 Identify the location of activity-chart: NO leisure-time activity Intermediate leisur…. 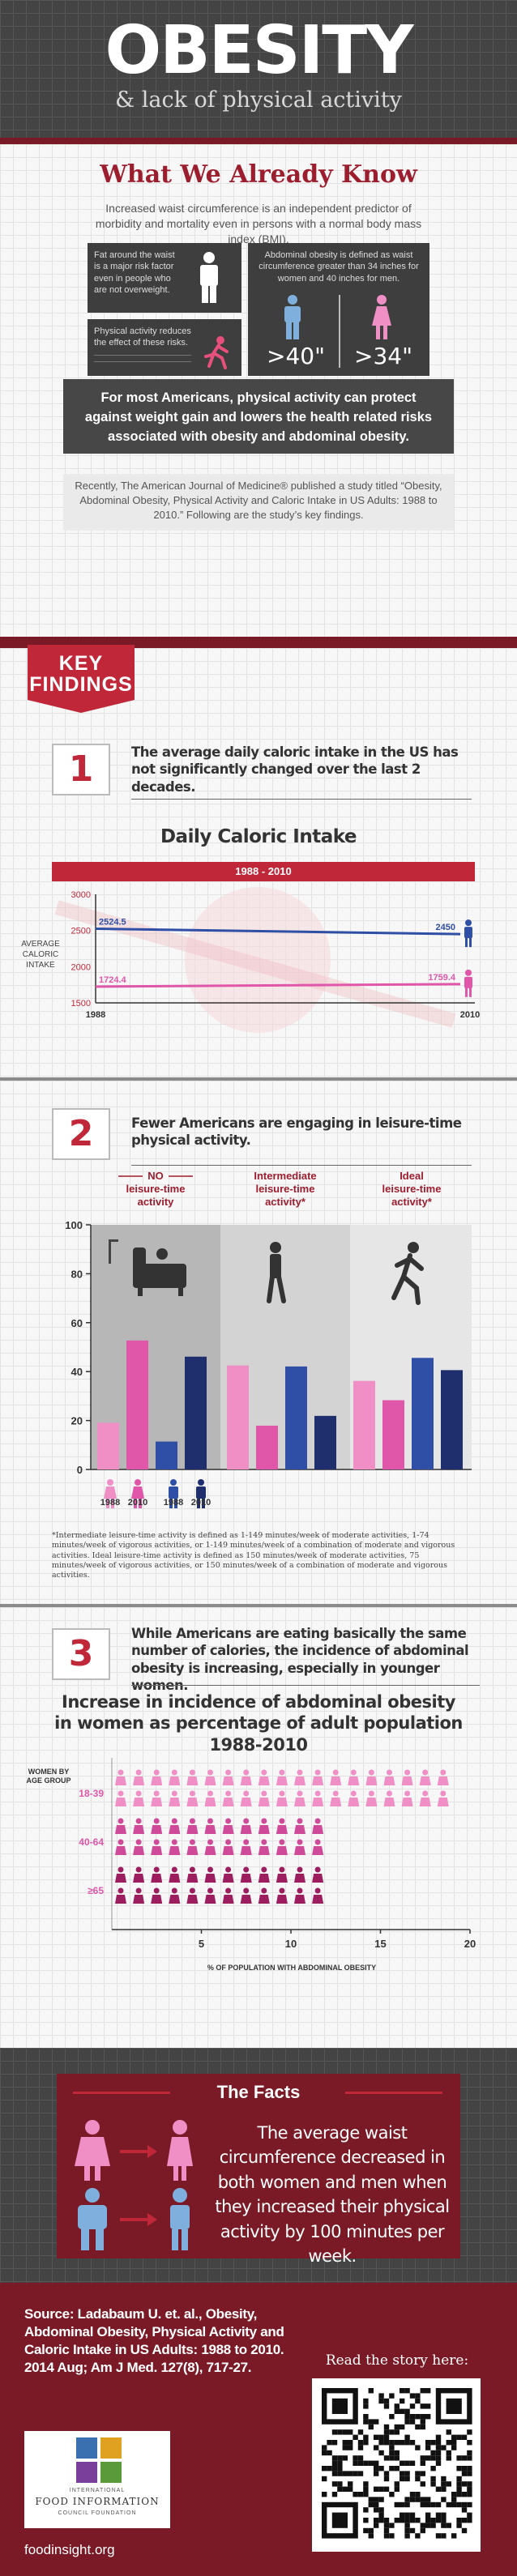
(268, 1339).